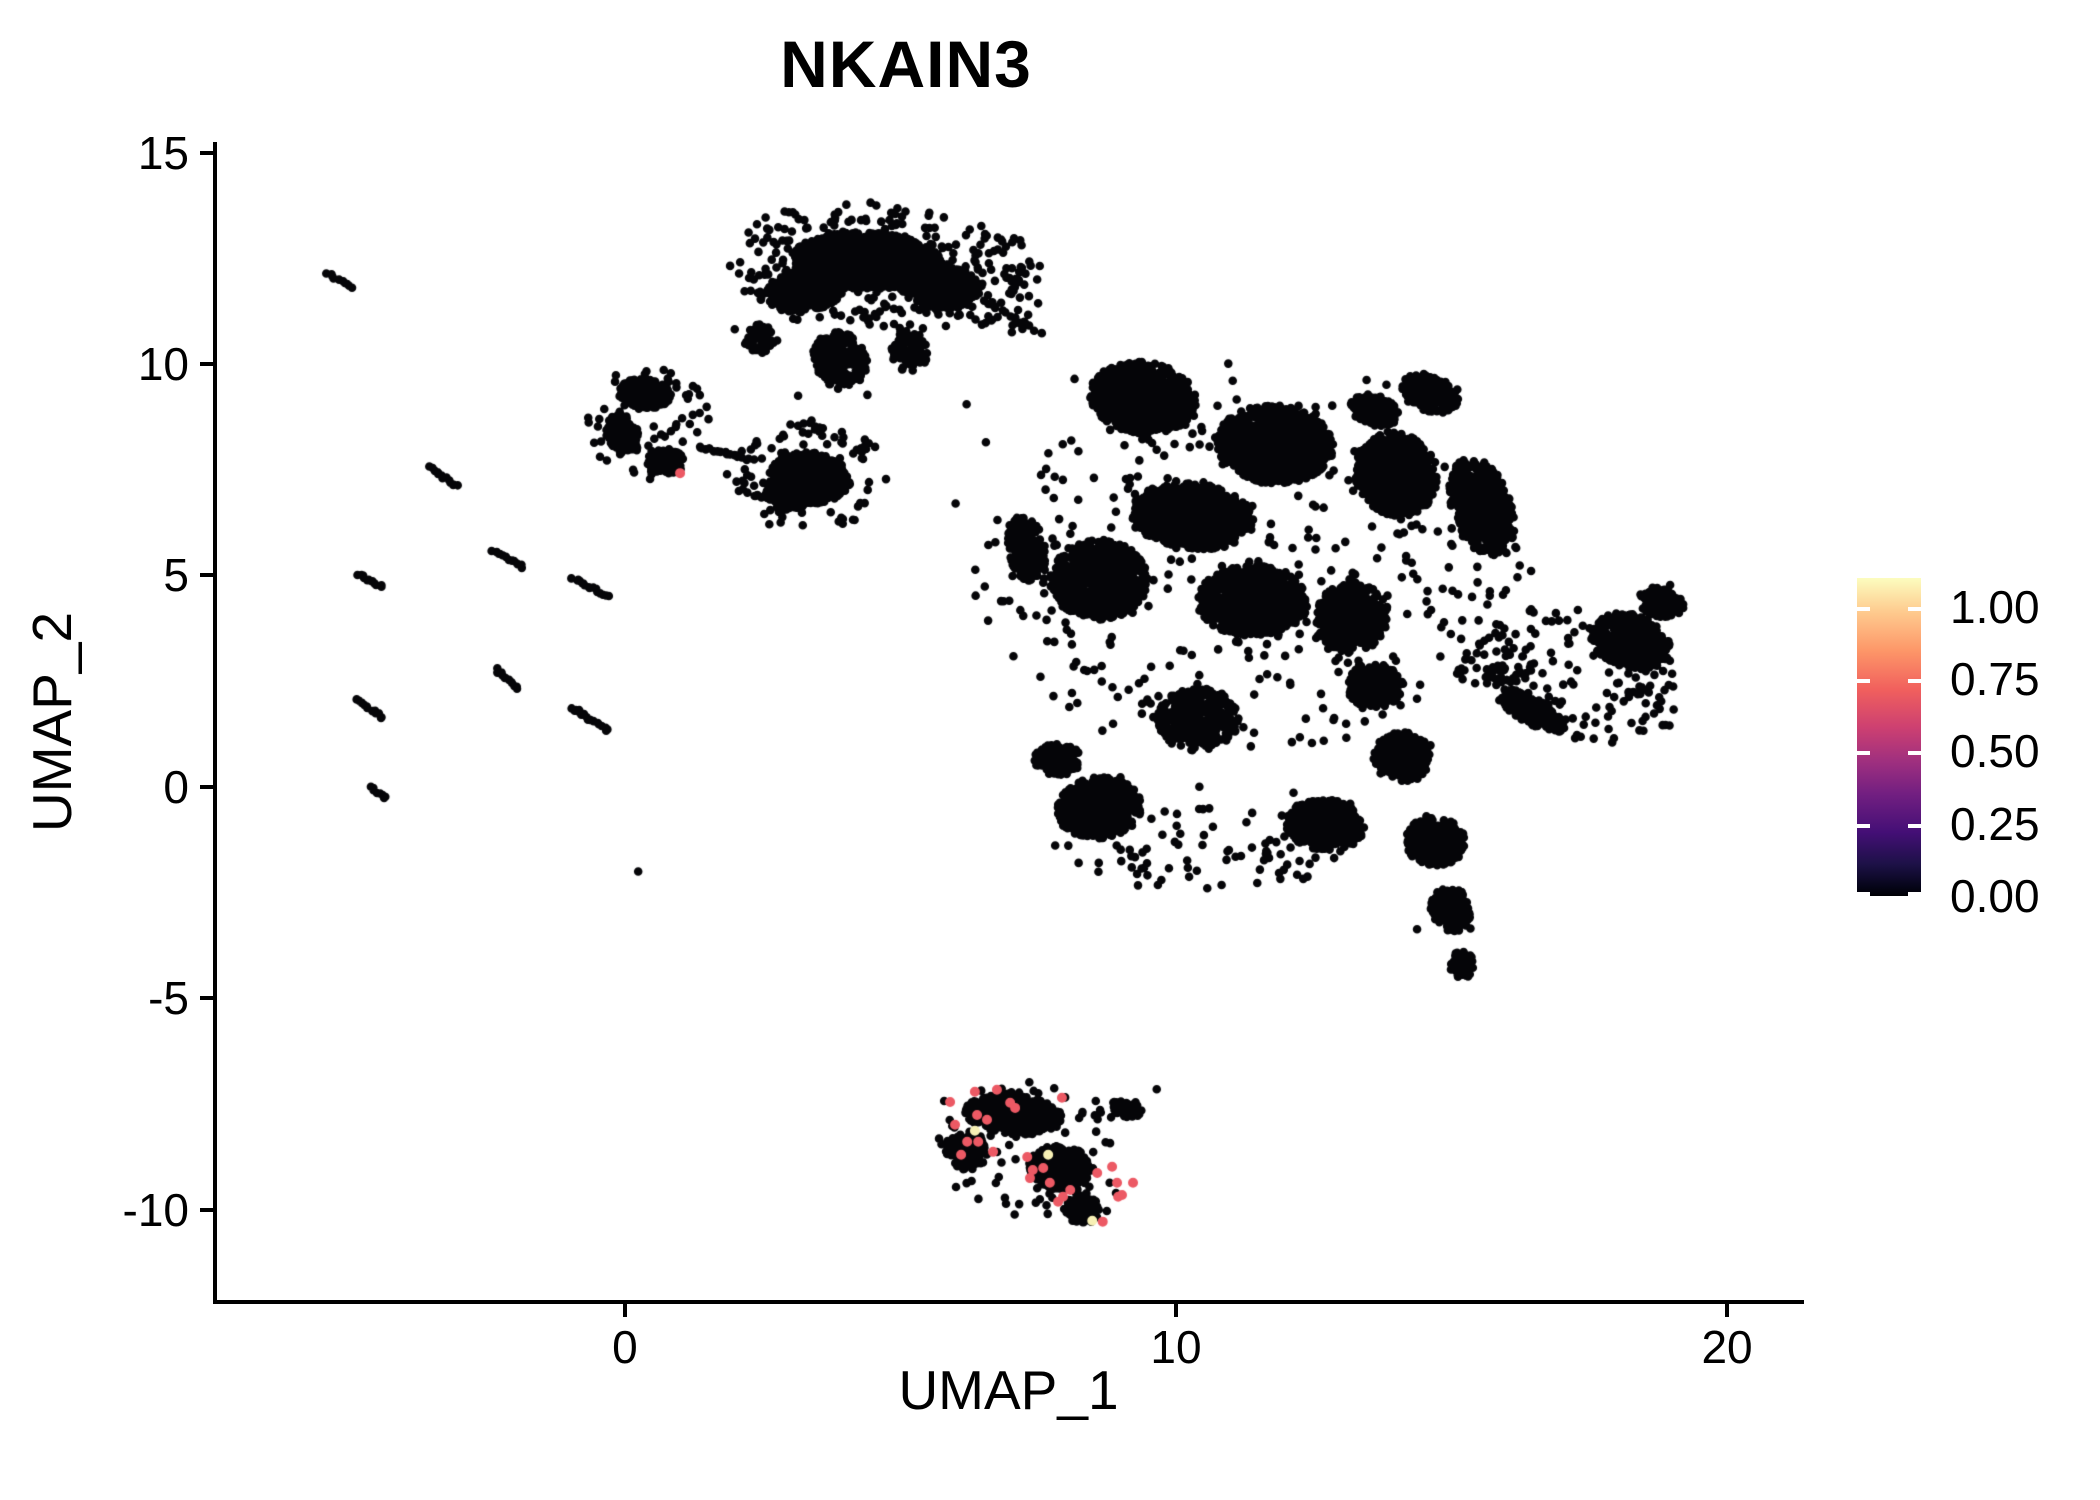  I want to click on colorbar-tick-label: 1.00, so click(1995, 606).